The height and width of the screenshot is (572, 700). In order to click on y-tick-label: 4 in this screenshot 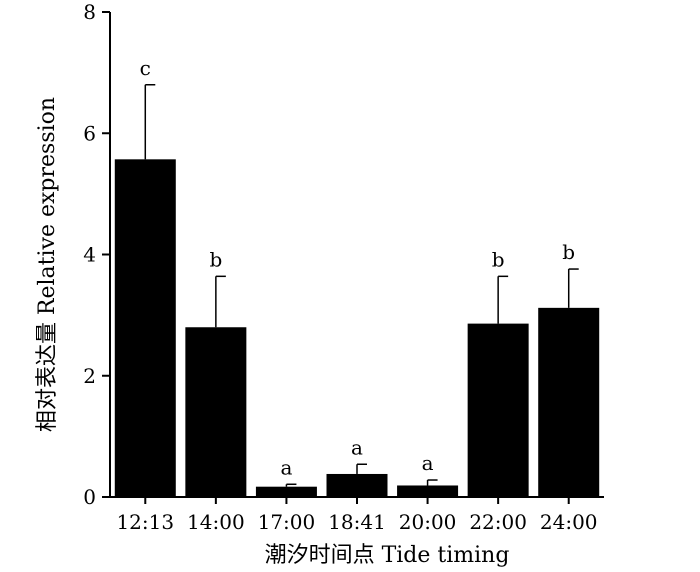, I will do `click(89, 255)`.